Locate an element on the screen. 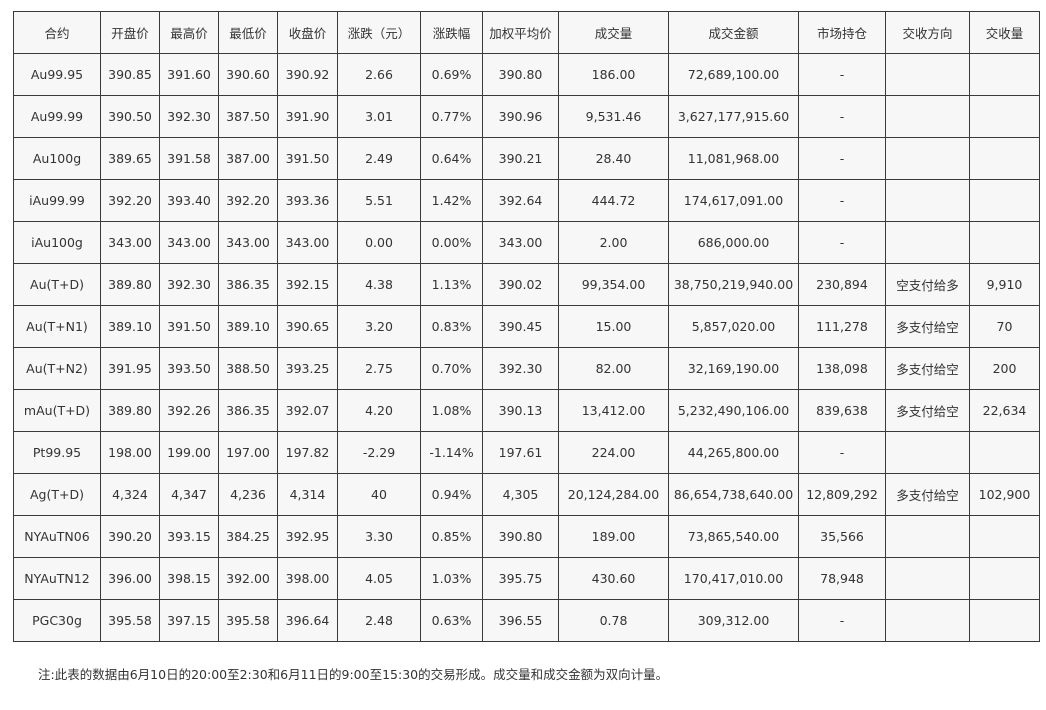 This screenshot has height=710, width=1046. cell-close: 197.82 is located at coordinates (307, 452).